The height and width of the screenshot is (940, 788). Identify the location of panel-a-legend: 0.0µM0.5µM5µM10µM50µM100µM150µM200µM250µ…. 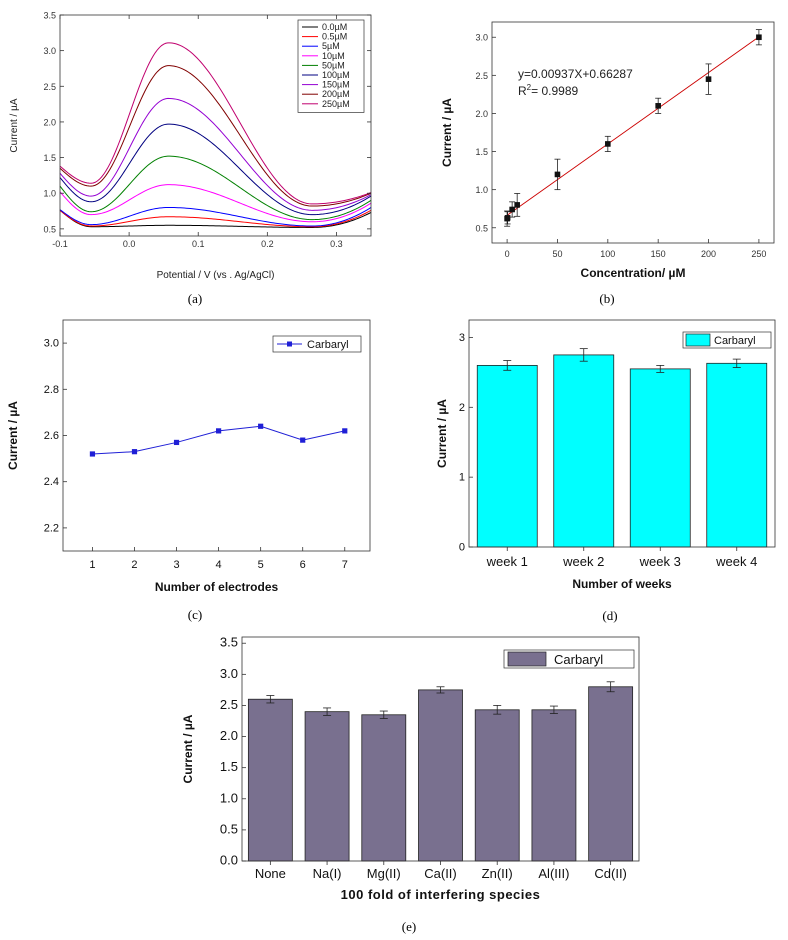
(331, 66).